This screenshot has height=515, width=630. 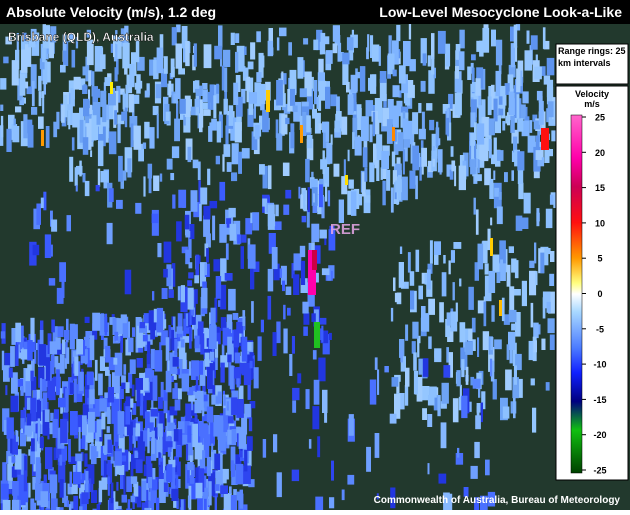 What do you see at coordinates (81, 37) in the screenshot?
I see `location: Brisbane (QLD), Australia` at bounding box center [81, 37].